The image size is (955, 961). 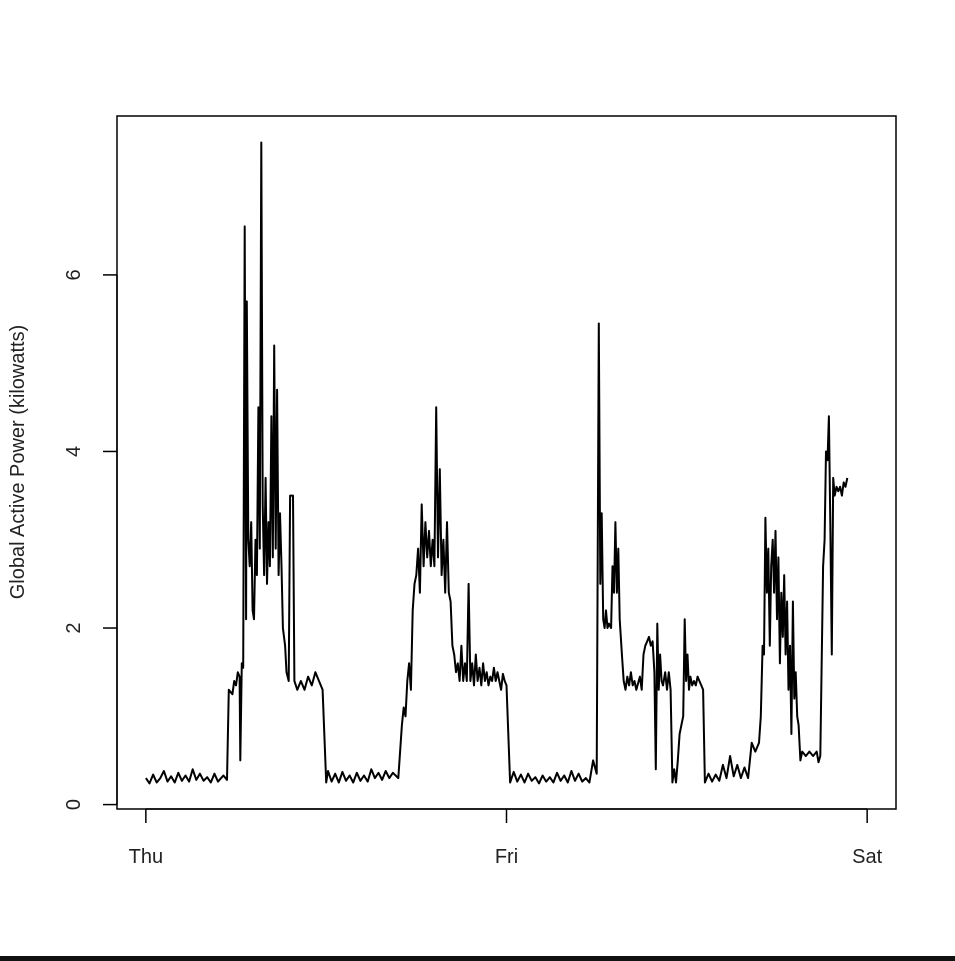 What do you see at coordinates (74, 451) in the screenshot?
I see `y-tick-label-2: 4` at bounding box center [74, 451].